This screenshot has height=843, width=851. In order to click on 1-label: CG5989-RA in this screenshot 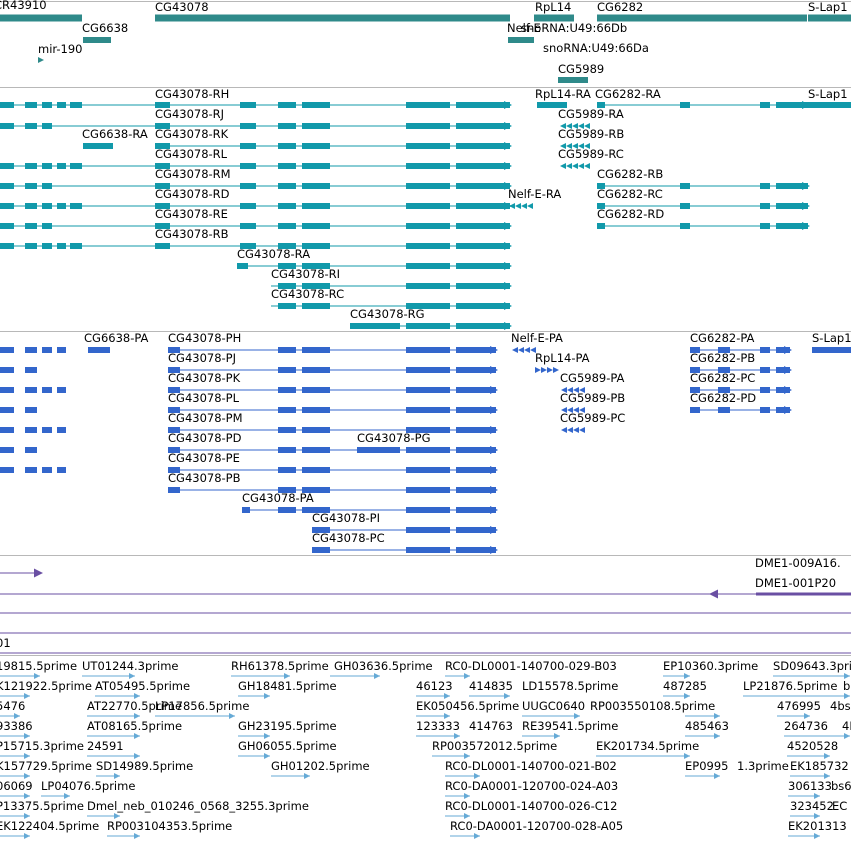, I will do `click(591, 114)`.